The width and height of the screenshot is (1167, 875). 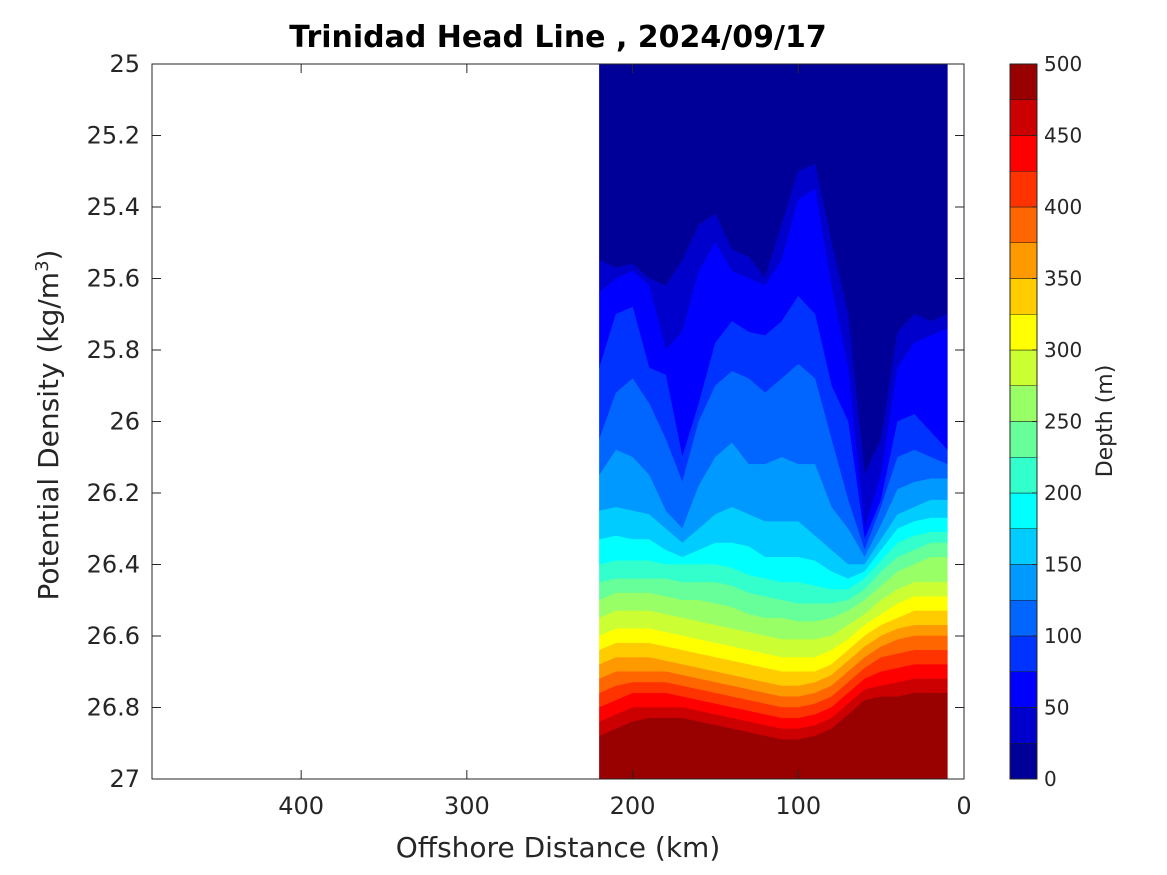 What do you see at coordinates (113, 136) in the screenshot?
I see `y-tick-label: 25.2` at bounding box center [113, 136].